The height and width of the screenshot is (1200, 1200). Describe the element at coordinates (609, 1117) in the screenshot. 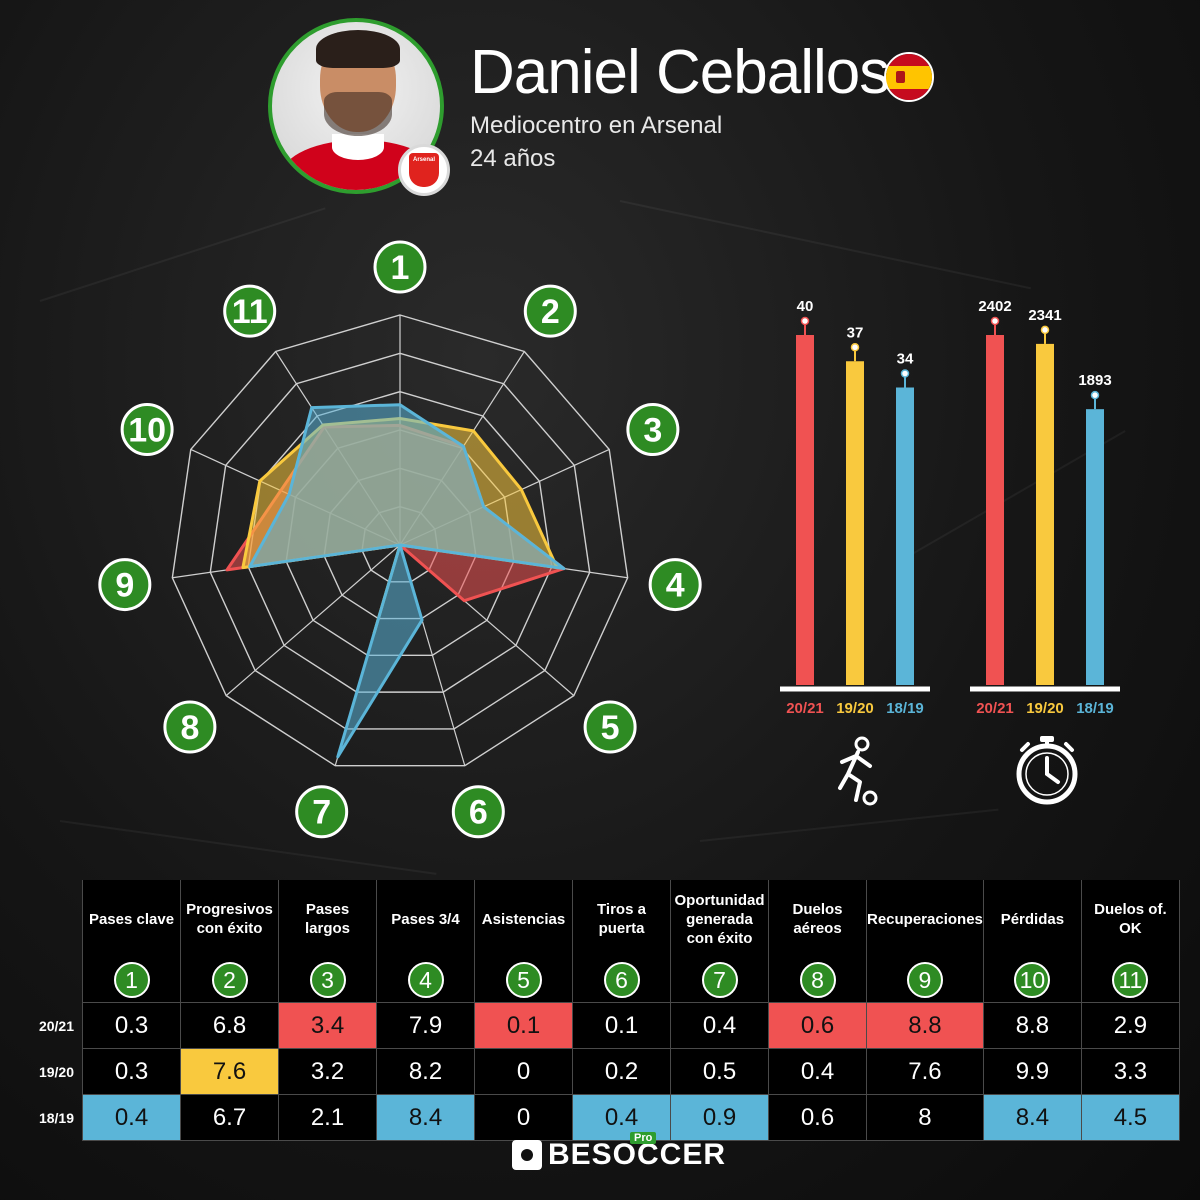

I see `table-row: 18/19 0.4 6.7 2.1 8.4 0 0.4 0.9 0.6 8 8.4 4.5` at that location.